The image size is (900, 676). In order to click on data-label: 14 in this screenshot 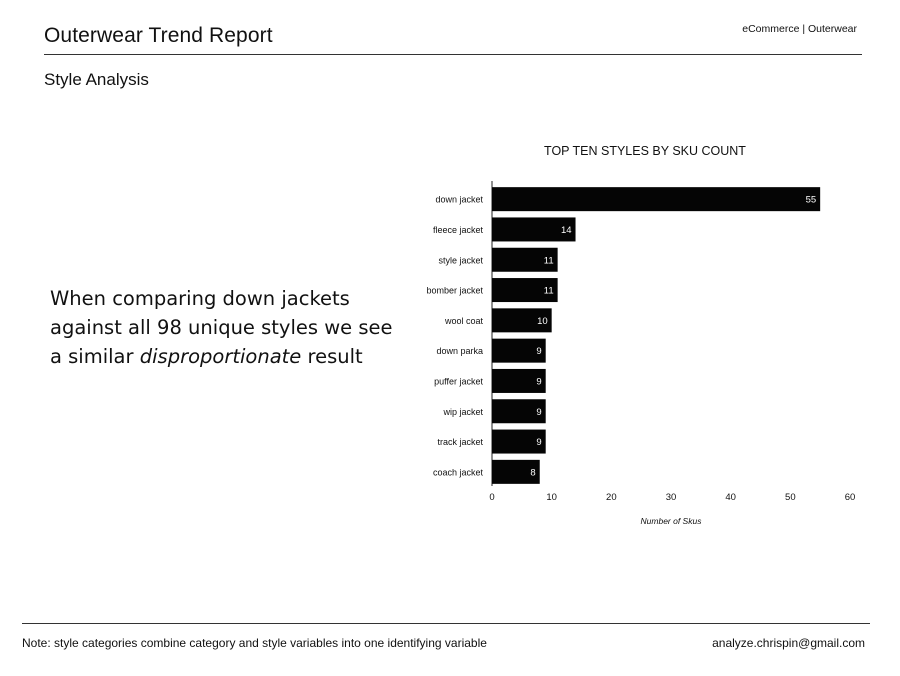, I will do `click(566, 230)`.